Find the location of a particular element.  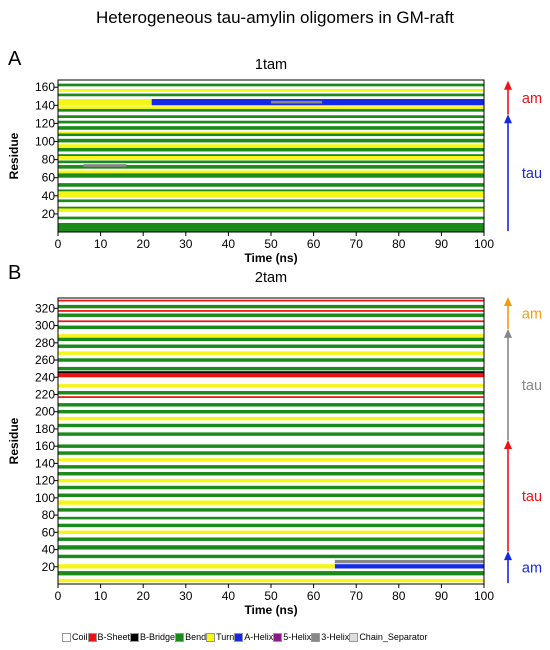

x-tick-label: 30 is located at coordinates (186, 244).